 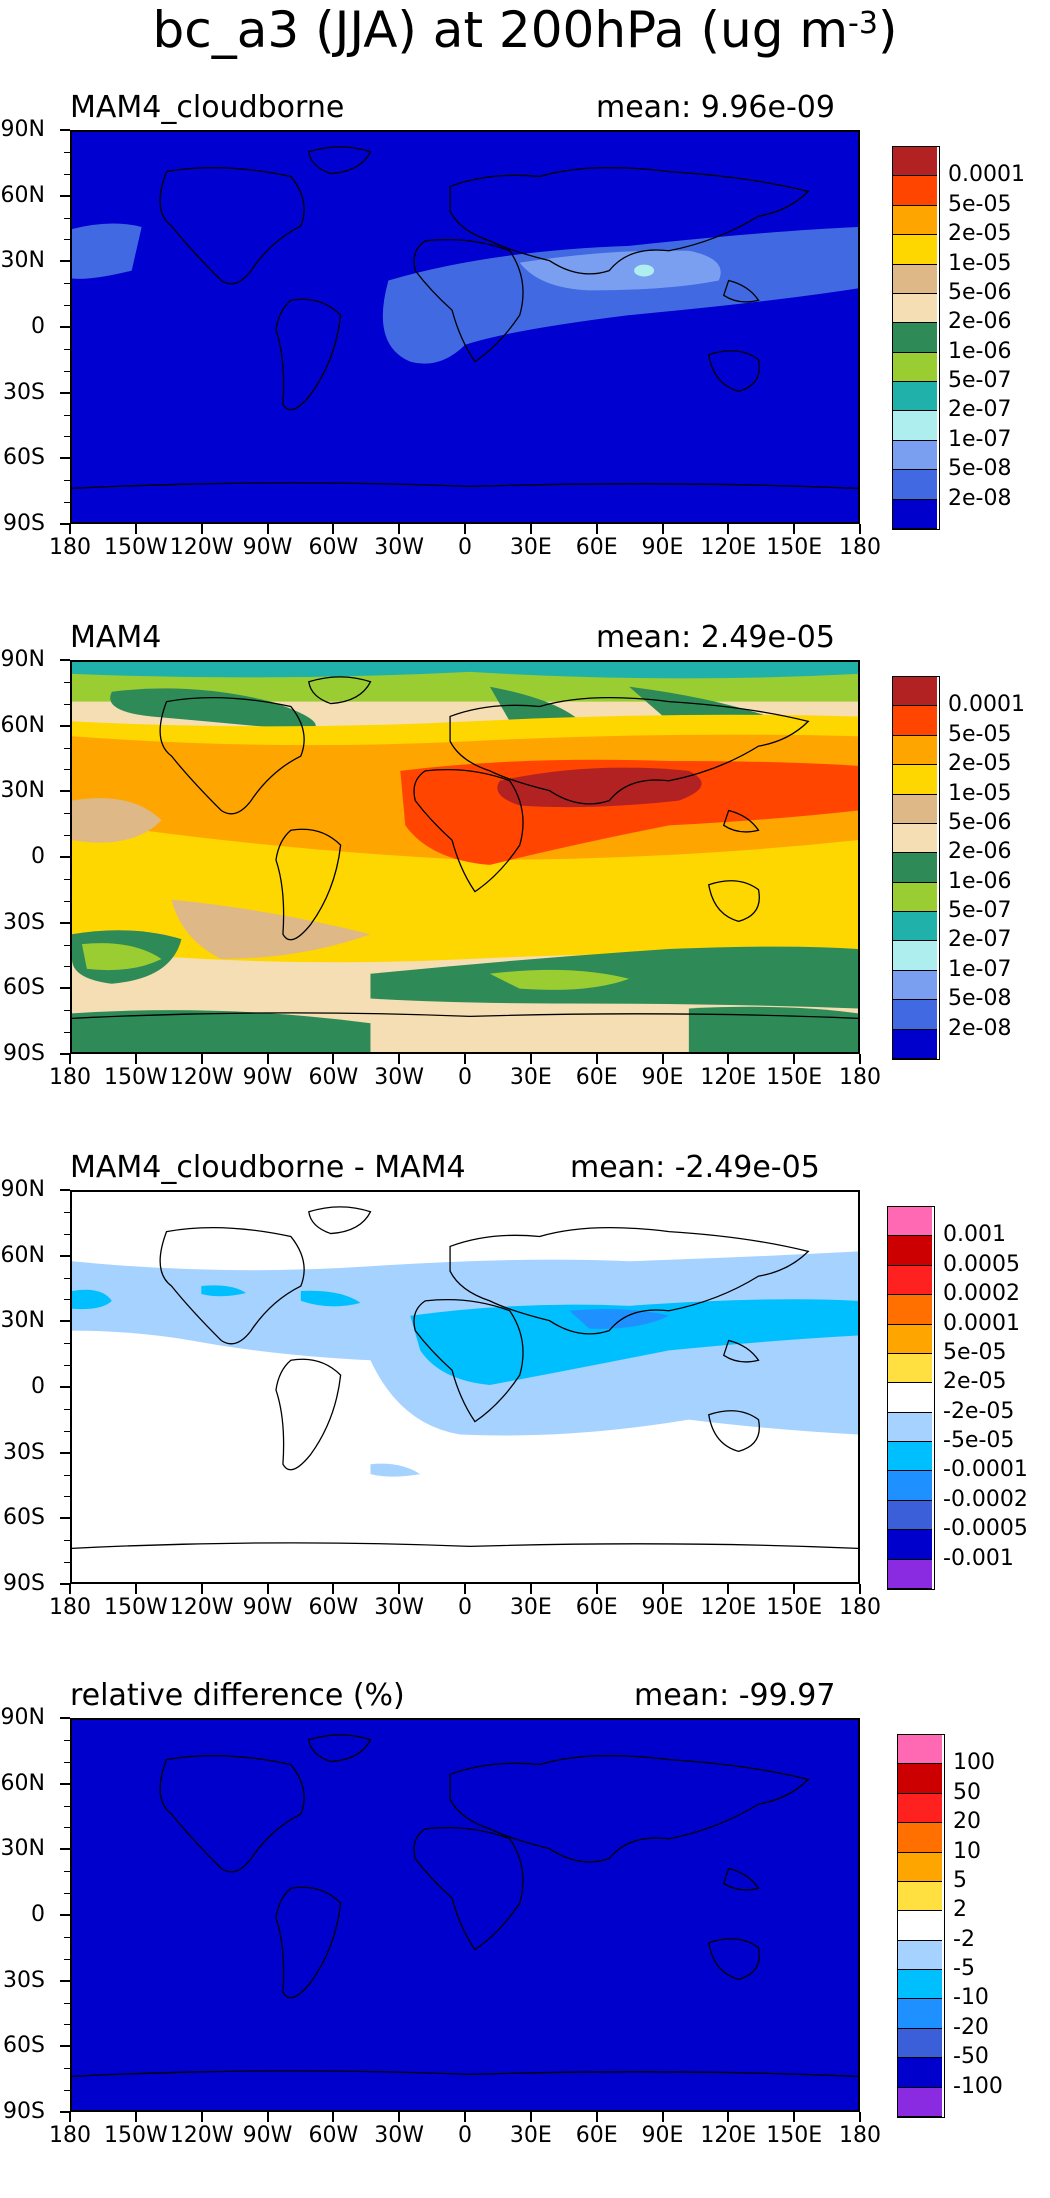 I want to click on lon-tick-label: 30W, so click(x=399, y=2135).